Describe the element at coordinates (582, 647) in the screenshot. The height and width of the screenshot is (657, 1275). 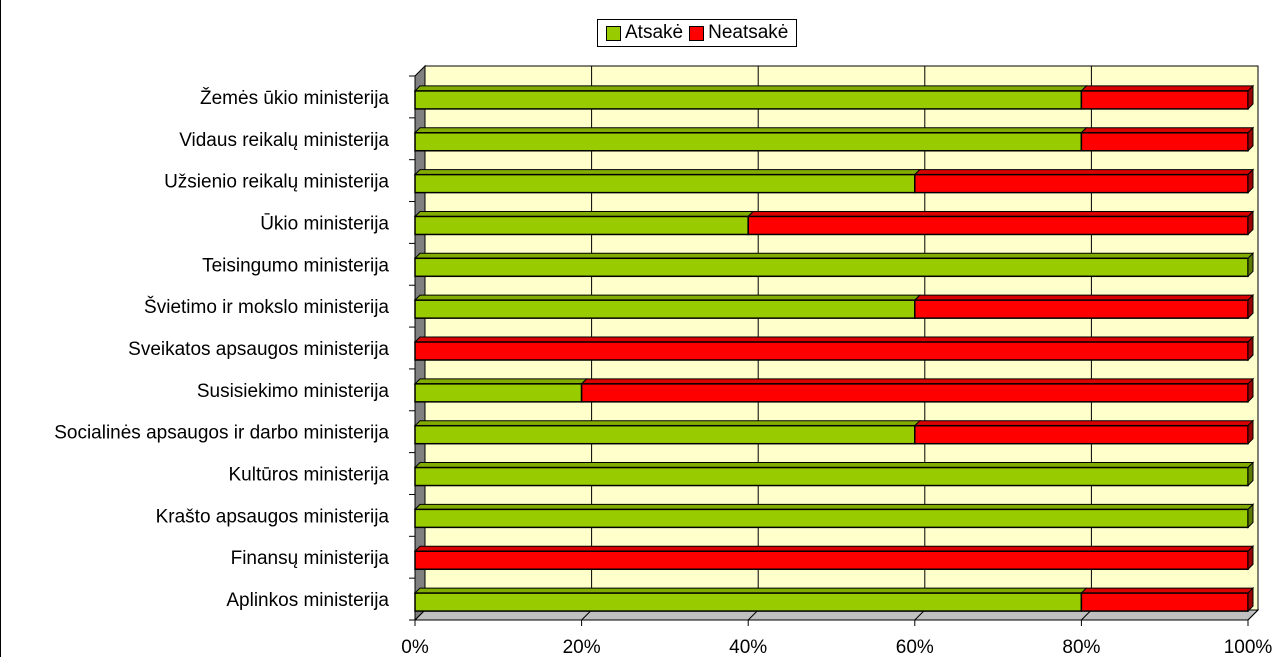
I see `x-tick-label: 20%` at that location.